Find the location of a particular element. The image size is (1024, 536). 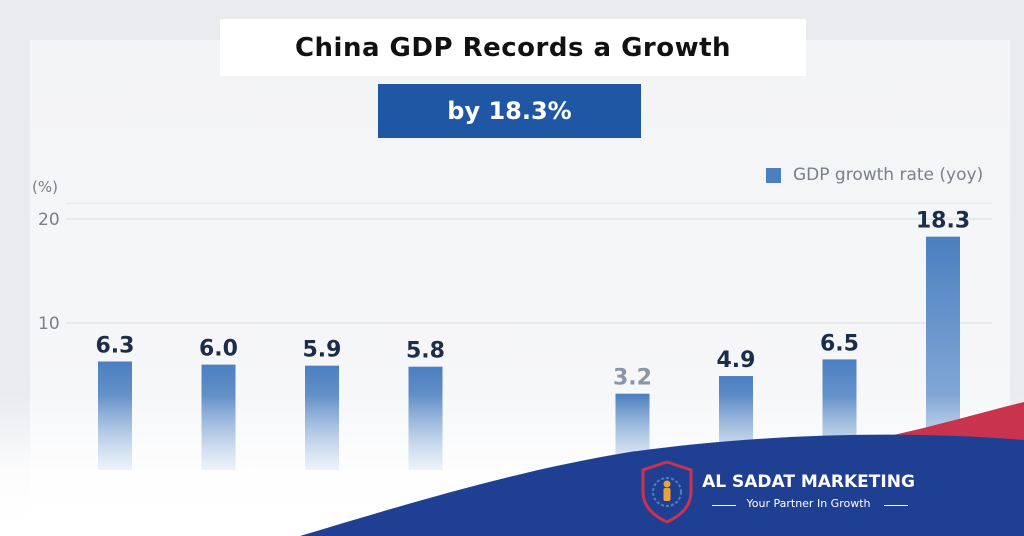

chart-subtitle: by 18.3% is located at coordinates (509, 111).